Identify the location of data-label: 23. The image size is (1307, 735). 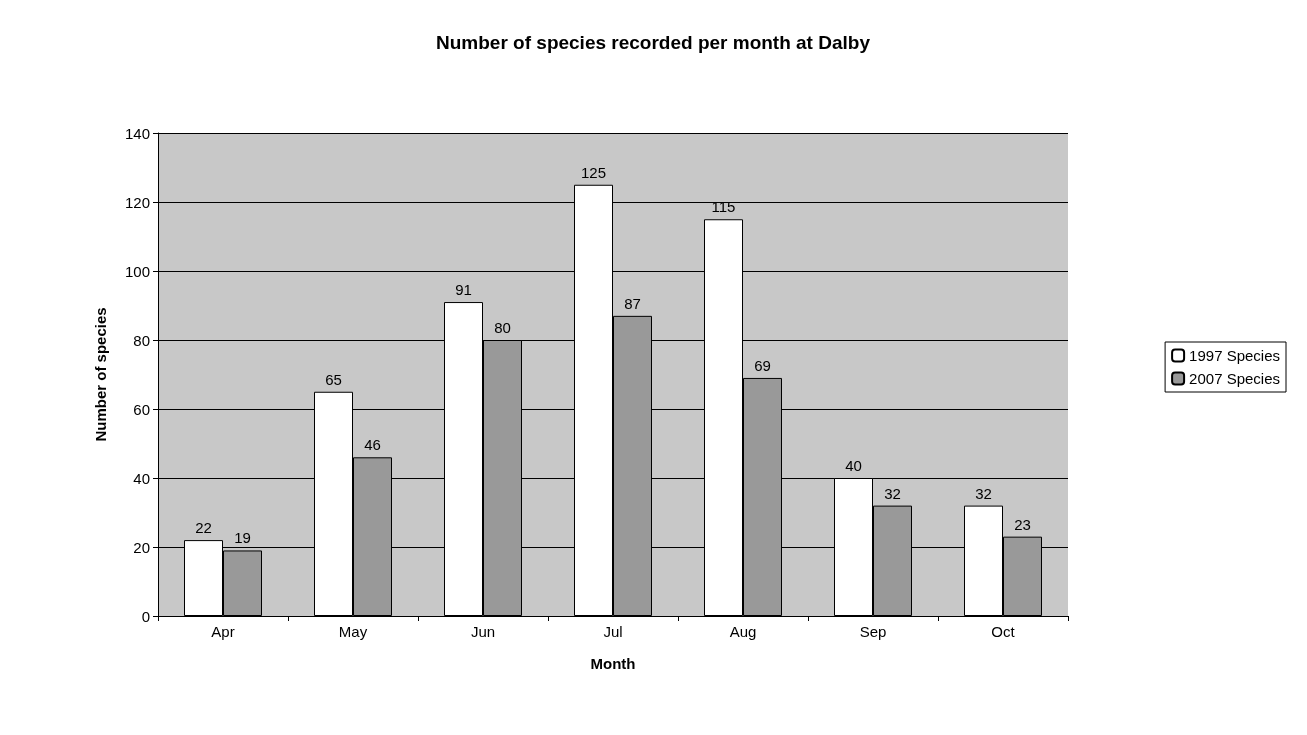
(1022, 524).